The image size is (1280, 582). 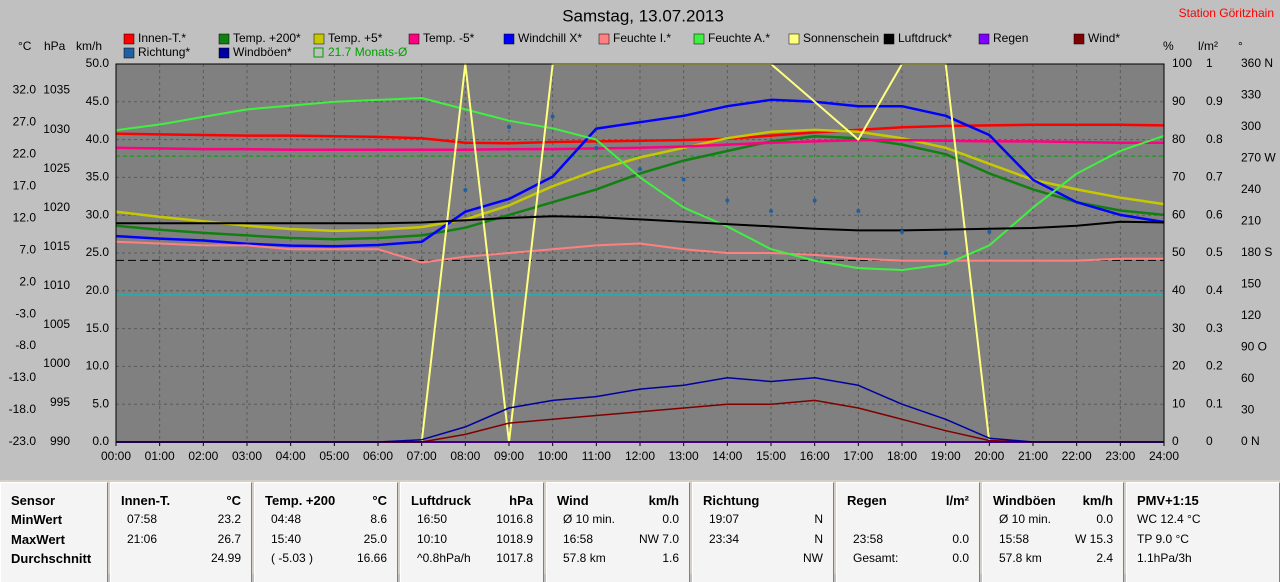 What do you see at coordinates (1033, 456) in the screenshot?
I see `x-tick-label: 21:00` at bounding box center [1033, 456].